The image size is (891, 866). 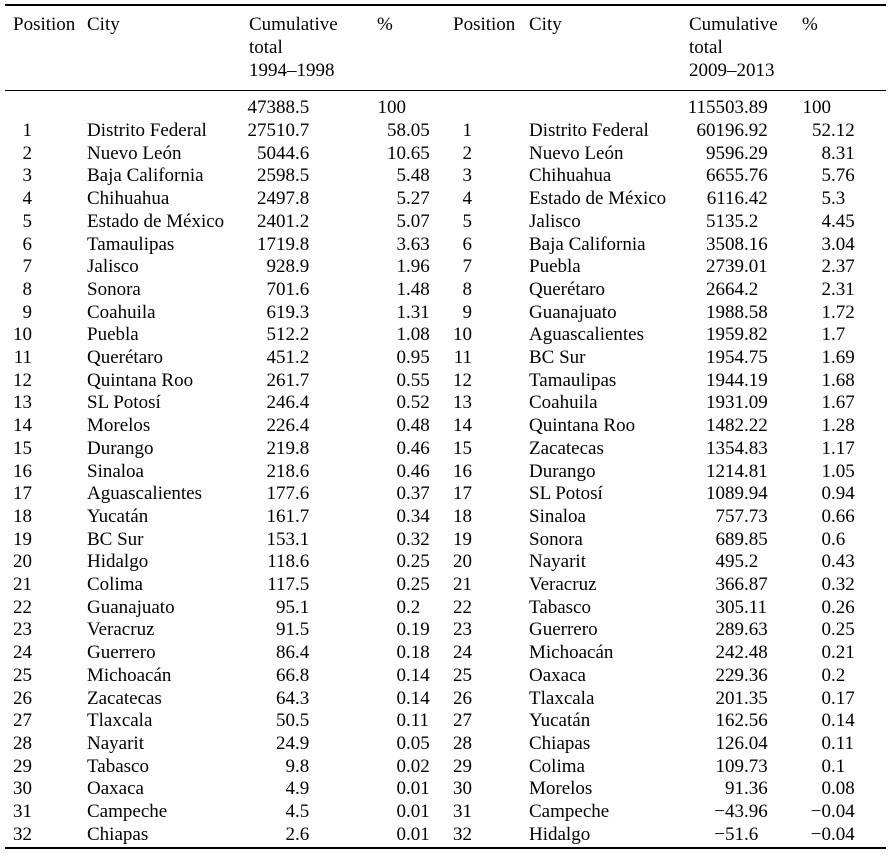 I want to click on cell-percent: 0.05, so click(x=413, y=743).